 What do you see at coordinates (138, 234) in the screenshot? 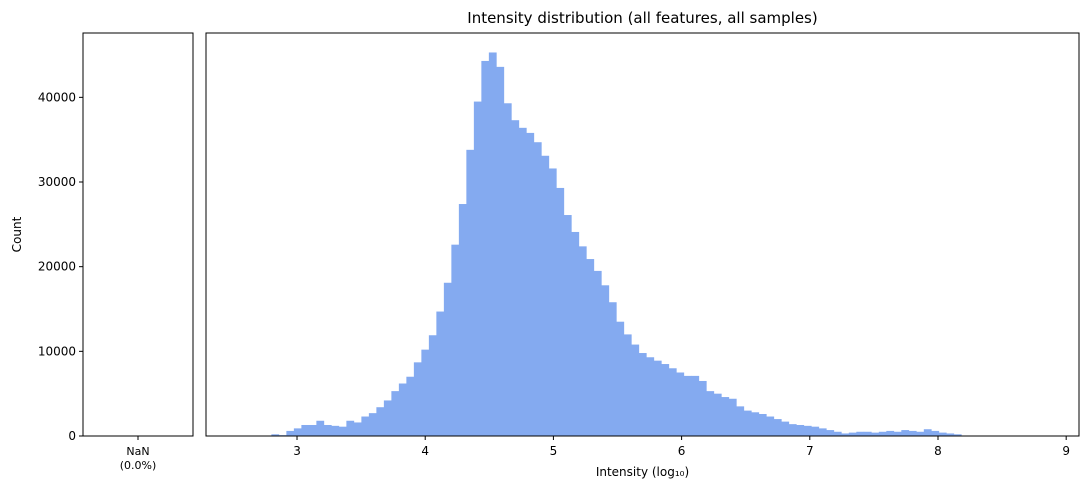
I see `nan-panel-frame` at bounding box center [138, 234].